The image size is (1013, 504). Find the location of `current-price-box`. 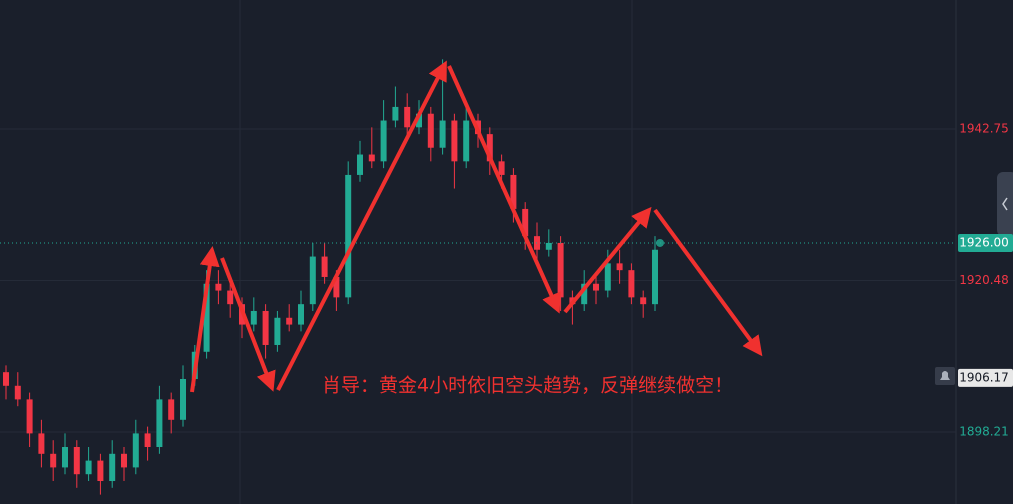

current-price-box is located at coordinates (985, 242).